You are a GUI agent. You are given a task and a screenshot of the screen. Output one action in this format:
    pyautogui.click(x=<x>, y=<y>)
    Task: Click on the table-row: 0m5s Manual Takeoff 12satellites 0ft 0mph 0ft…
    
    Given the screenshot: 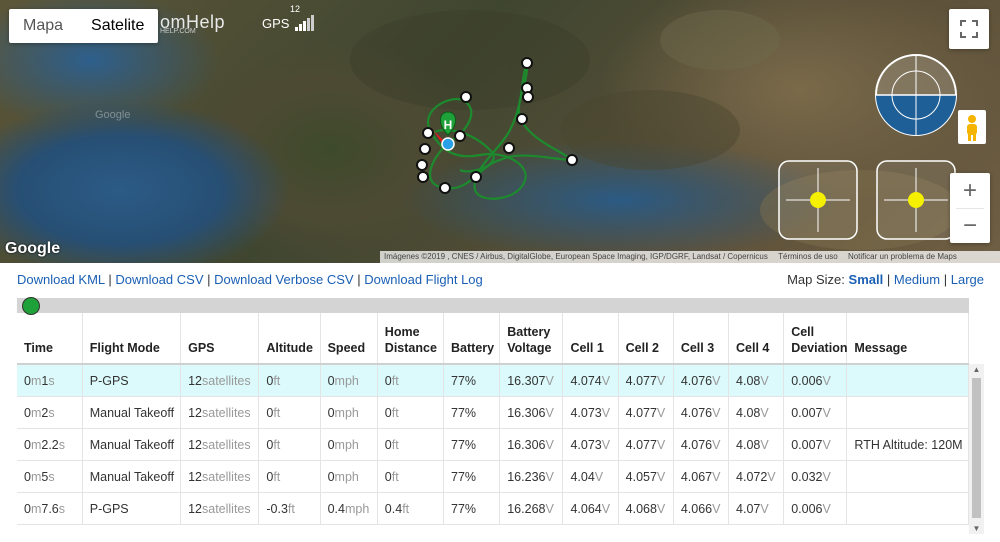 What is the action you would take?
    pyautogui.click(x=493, y=476)
    